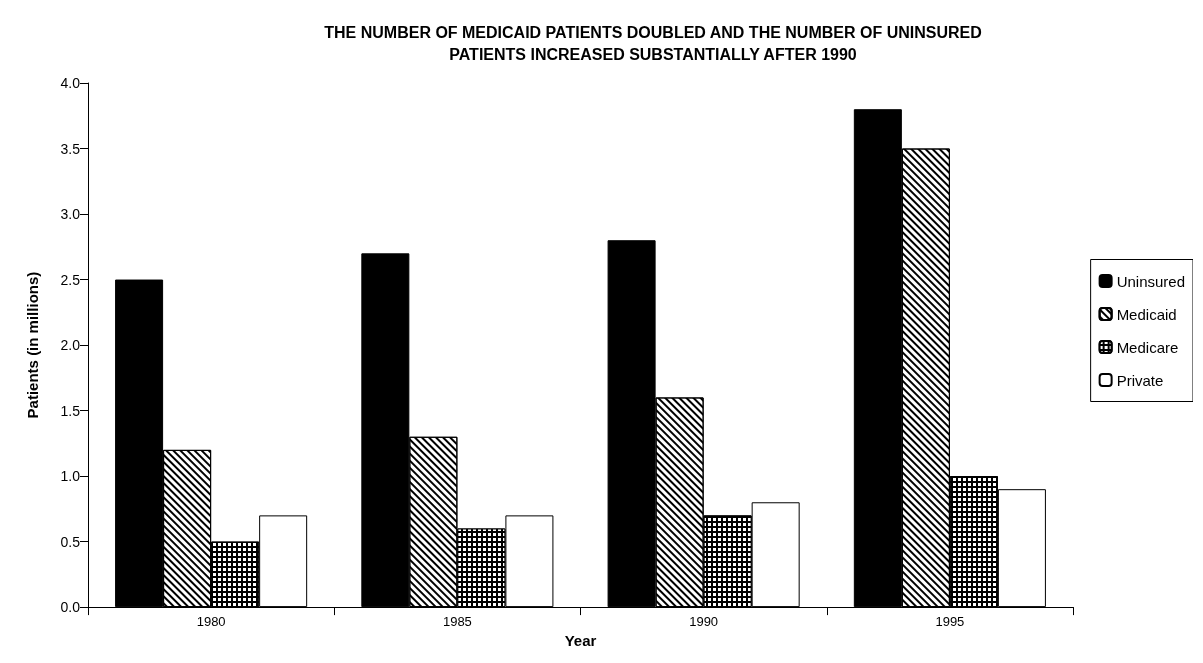 The width and height of the screenshot is (1203, 663). I want to click on y-axis-title: Patients (in millions), so click(32, 345).